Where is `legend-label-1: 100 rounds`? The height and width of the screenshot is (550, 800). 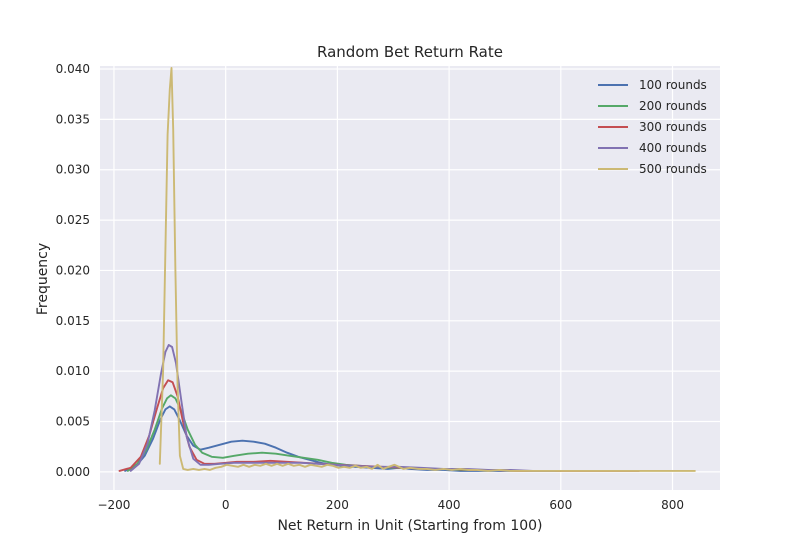
legend-label-1: 100 rounds is located at coordinates (673, 85).